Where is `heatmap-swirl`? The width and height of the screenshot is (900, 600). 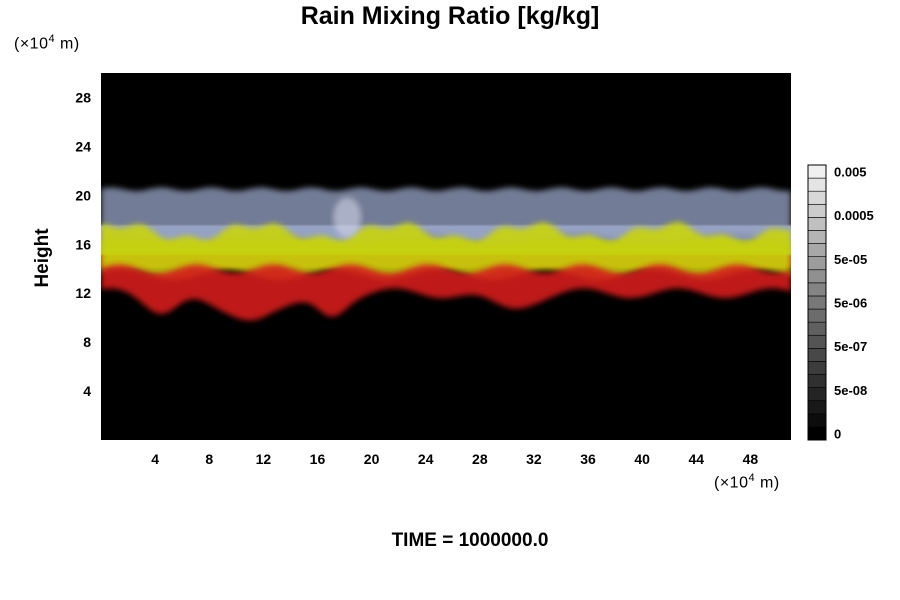
heatmap-swirl is located at coordinates (347, 217).